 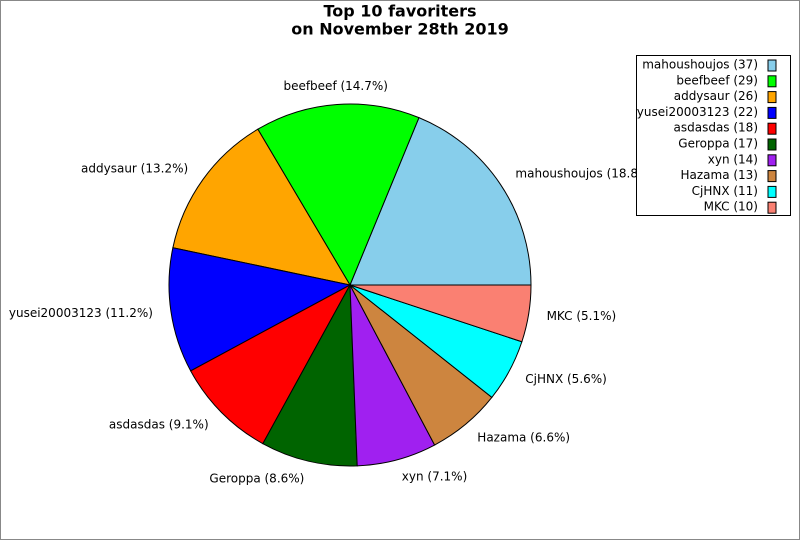 What do you see at coordinates (399, 11) in the screenshot?
I see `chart-title: Top 10 favoriters` at bounding box center [399, 11].